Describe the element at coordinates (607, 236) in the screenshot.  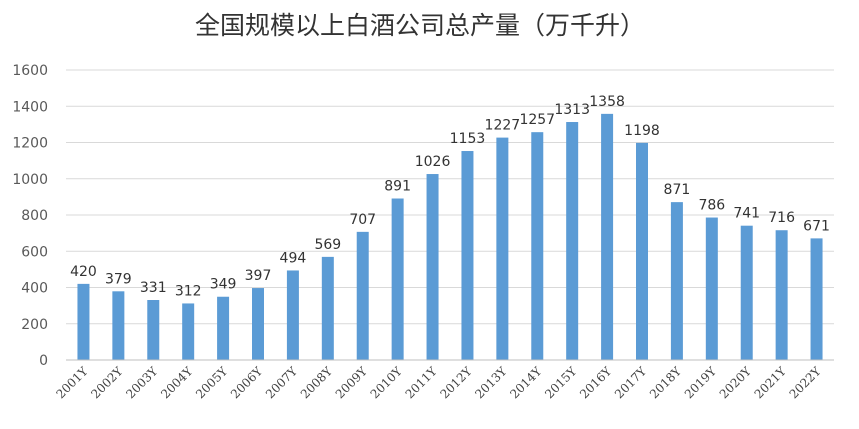
I see `bar-2016Y` at that location.